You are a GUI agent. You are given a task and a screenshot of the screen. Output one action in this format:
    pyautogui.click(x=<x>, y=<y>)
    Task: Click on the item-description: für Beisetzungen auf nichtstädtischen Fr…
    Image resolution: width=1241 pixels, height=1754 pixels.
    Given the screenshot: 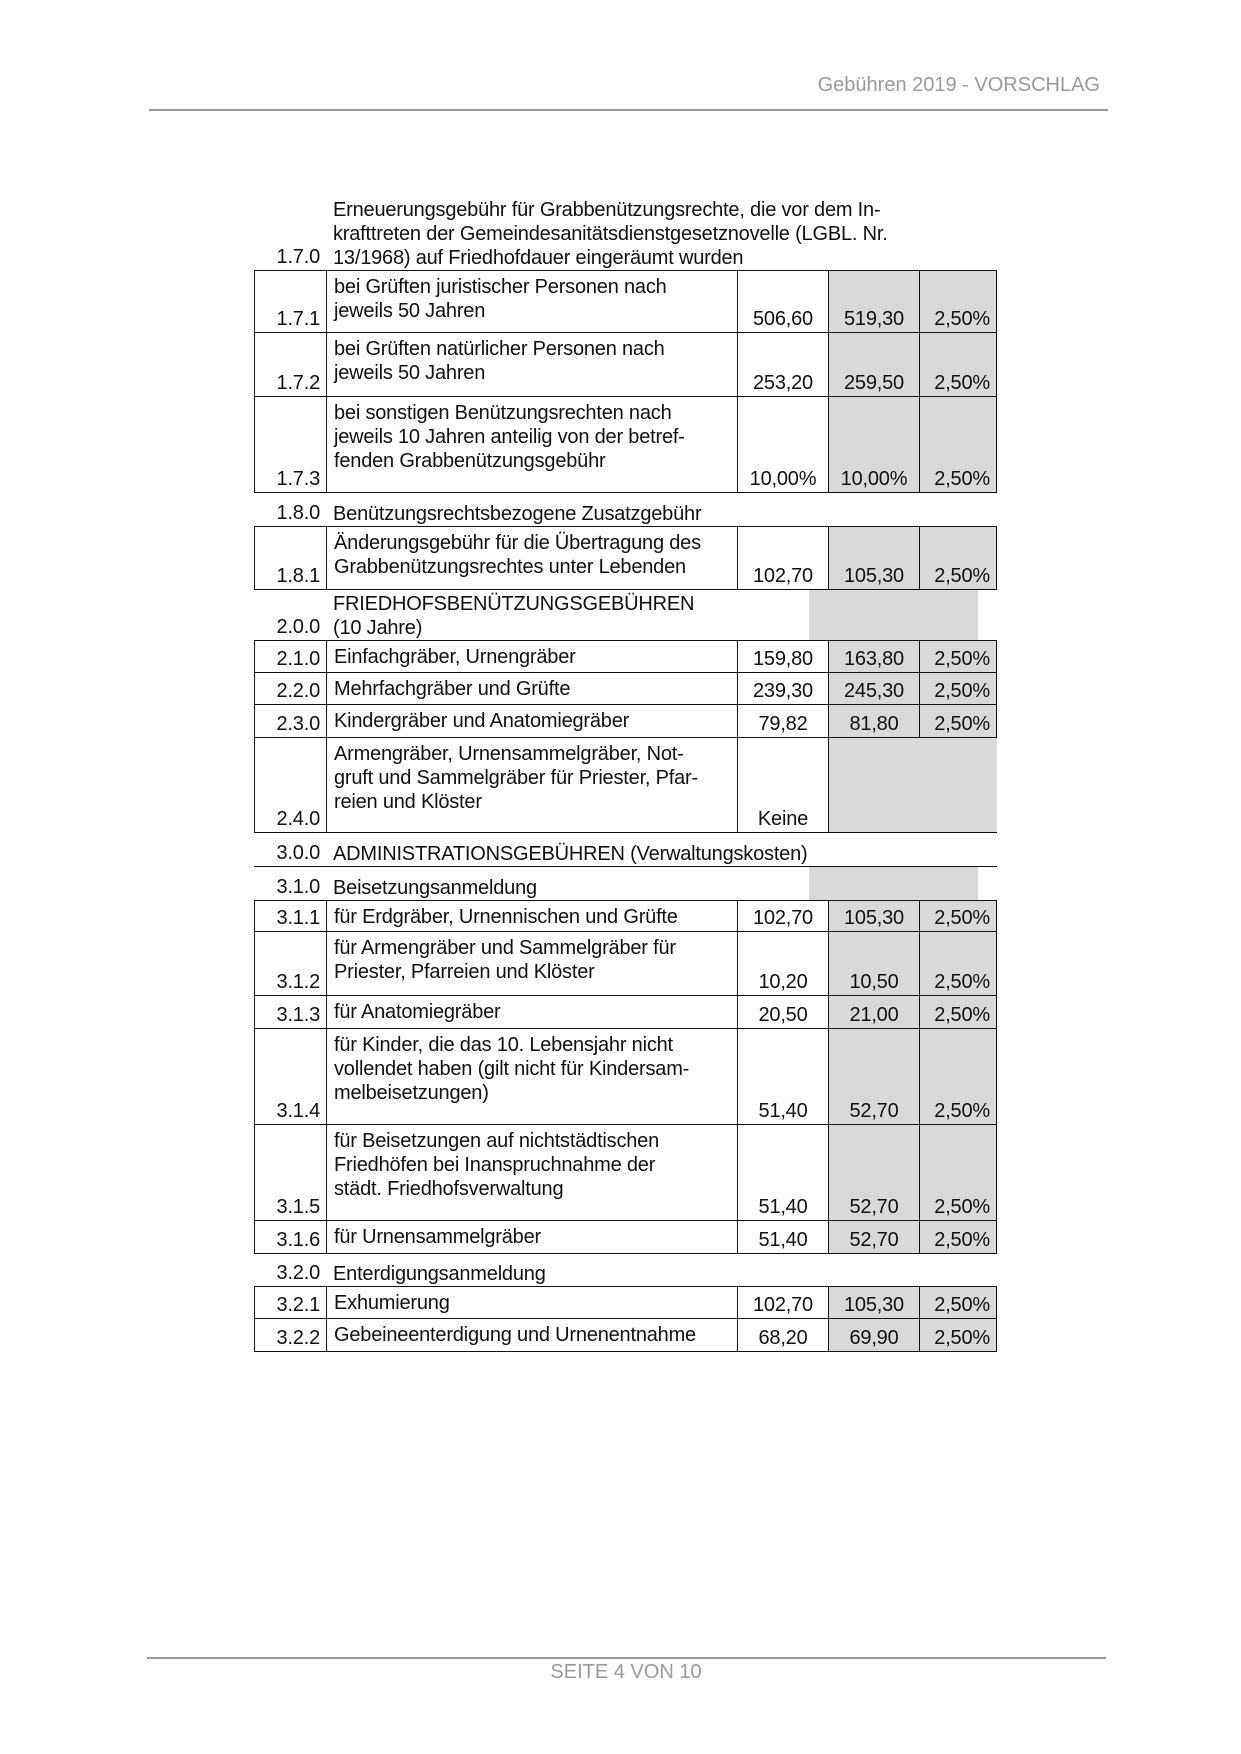 What is the action you would take?
    pyautogui.click(x=497, y=1165)
    